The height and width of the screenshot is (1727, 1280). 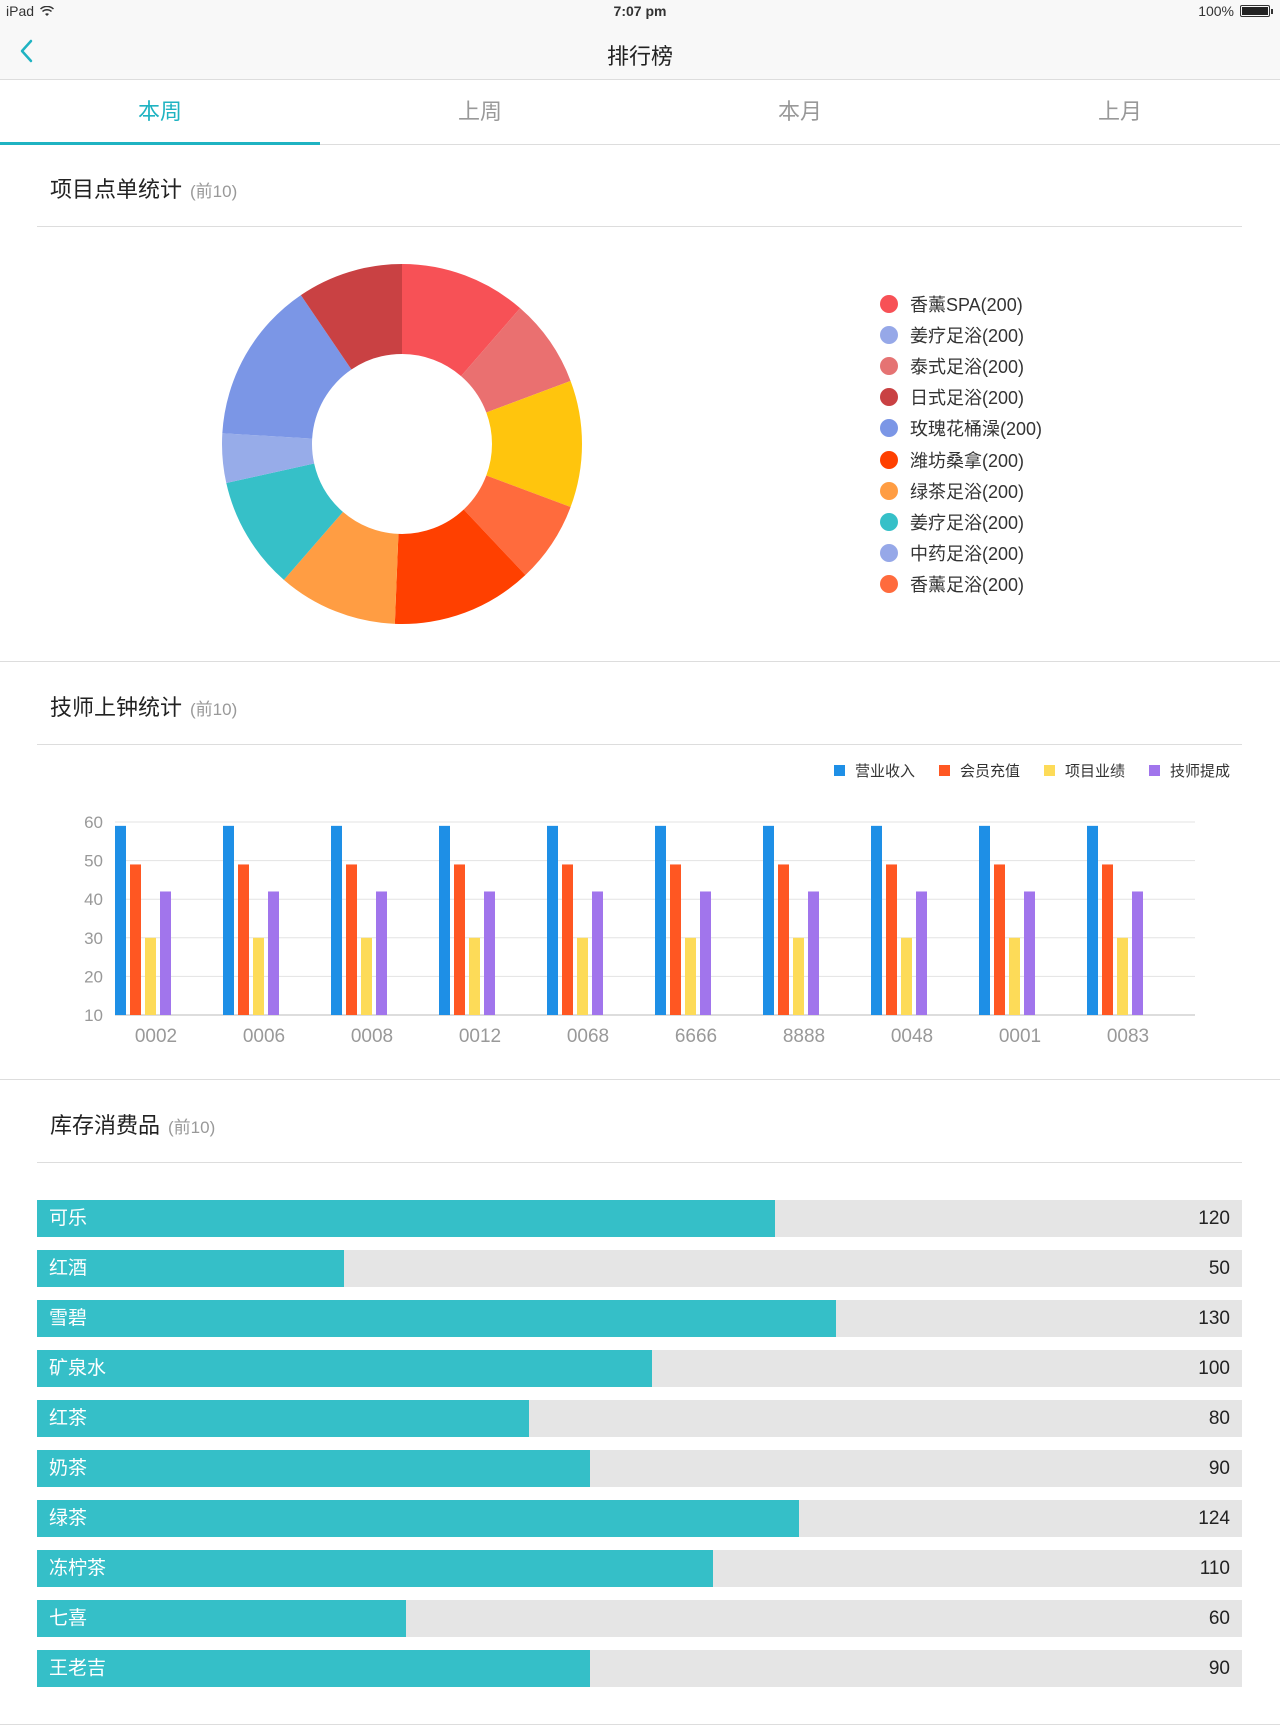 I want to click on legend-label: 中药足浴(200), so click(x=967, y=554).